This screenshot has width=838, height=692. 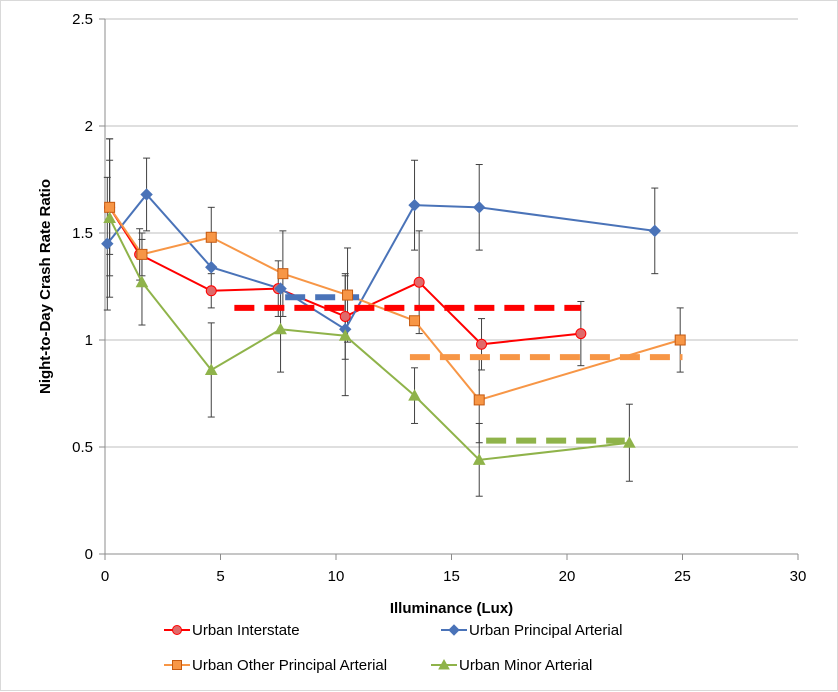 What do you see at coordinates (105, 576) in the screenshot?
I see `x-tick-label: 0` at bounding box center [105, 576].